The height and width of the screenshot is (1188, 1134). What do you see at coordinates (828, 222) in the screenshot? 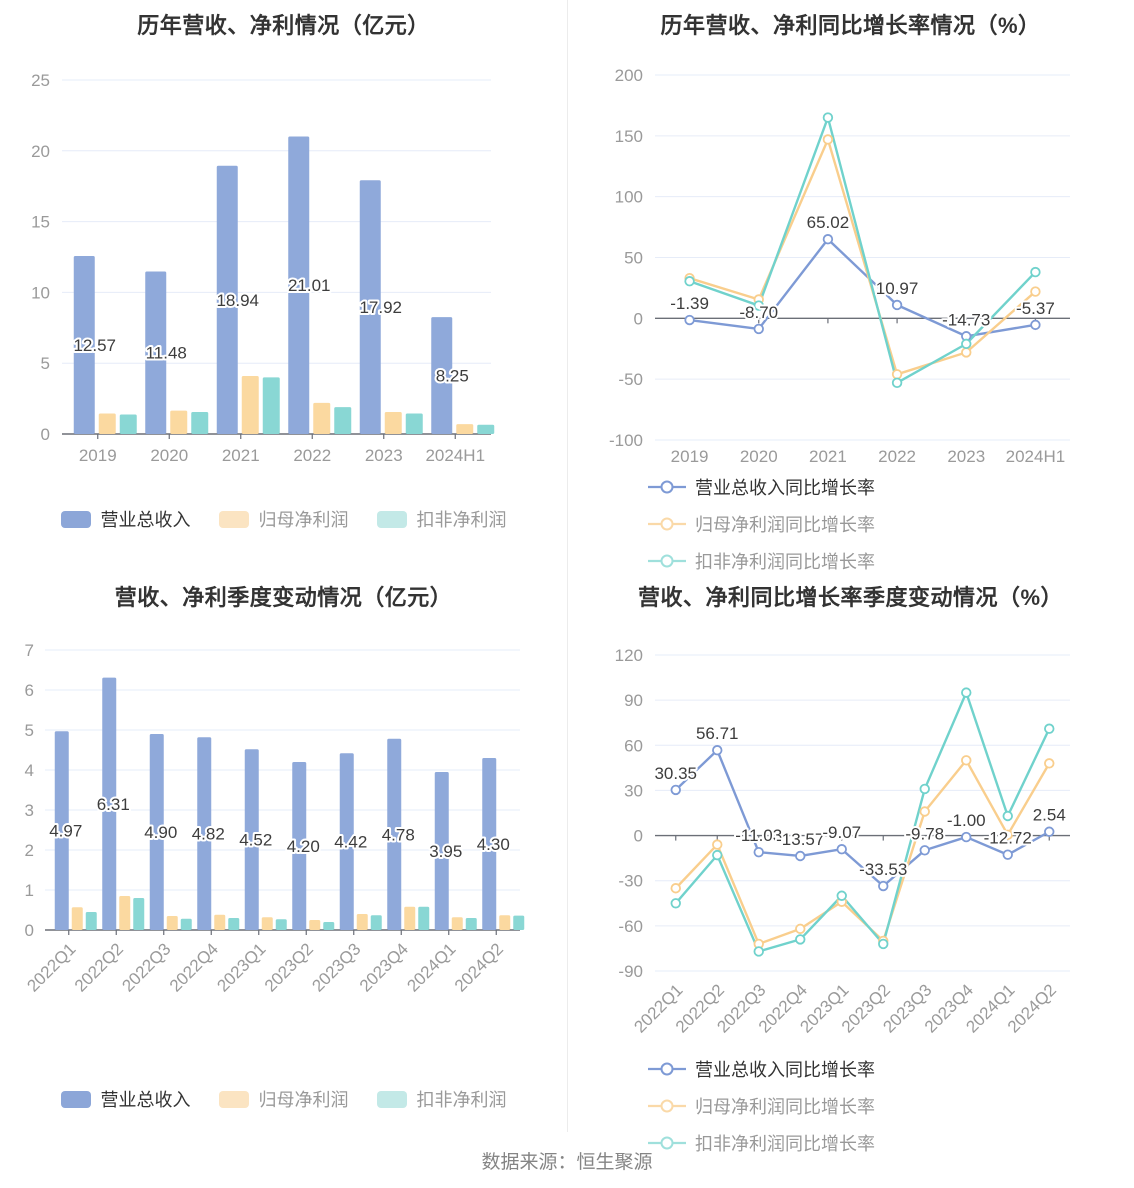
I see `svg-text: 65.02` at bounding box center [828, 222].